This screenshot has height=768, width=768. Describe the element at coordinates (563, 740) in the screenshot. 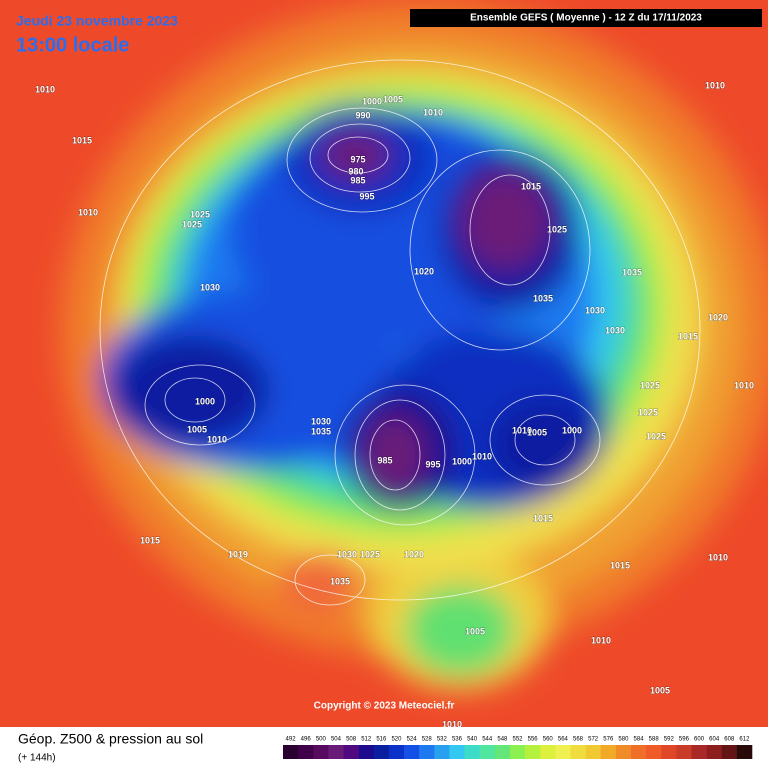

I see `scale-label: 564` at that location.